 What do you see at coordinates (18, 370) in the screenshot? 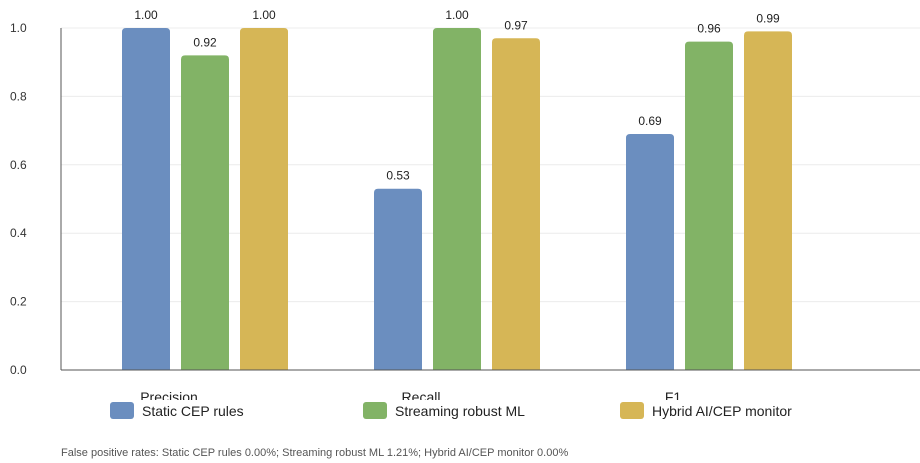
I see `y-tick-label: 0.0` at bounding box center [18, 370].